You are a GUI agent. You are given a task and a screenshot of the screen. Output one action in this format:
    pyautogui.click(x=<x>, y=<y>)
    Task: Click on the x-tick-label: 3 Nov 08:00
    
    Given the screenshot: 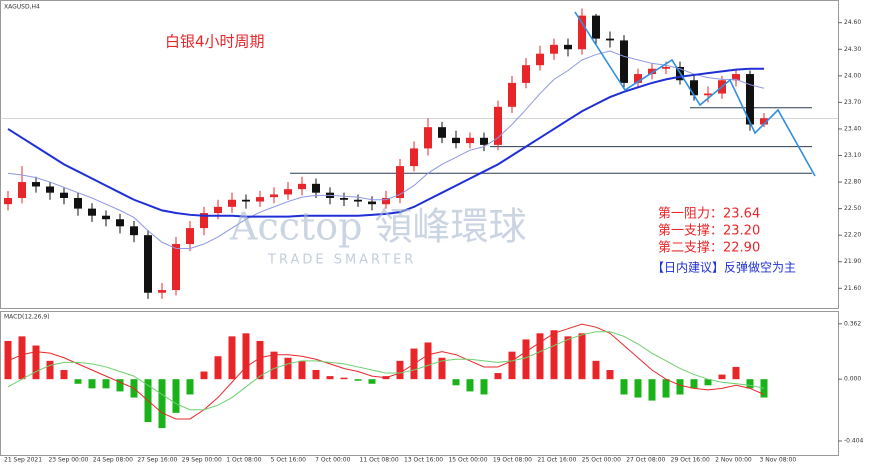 What is the action you would take?
    pyautogui.click(x=778, y=460)
    